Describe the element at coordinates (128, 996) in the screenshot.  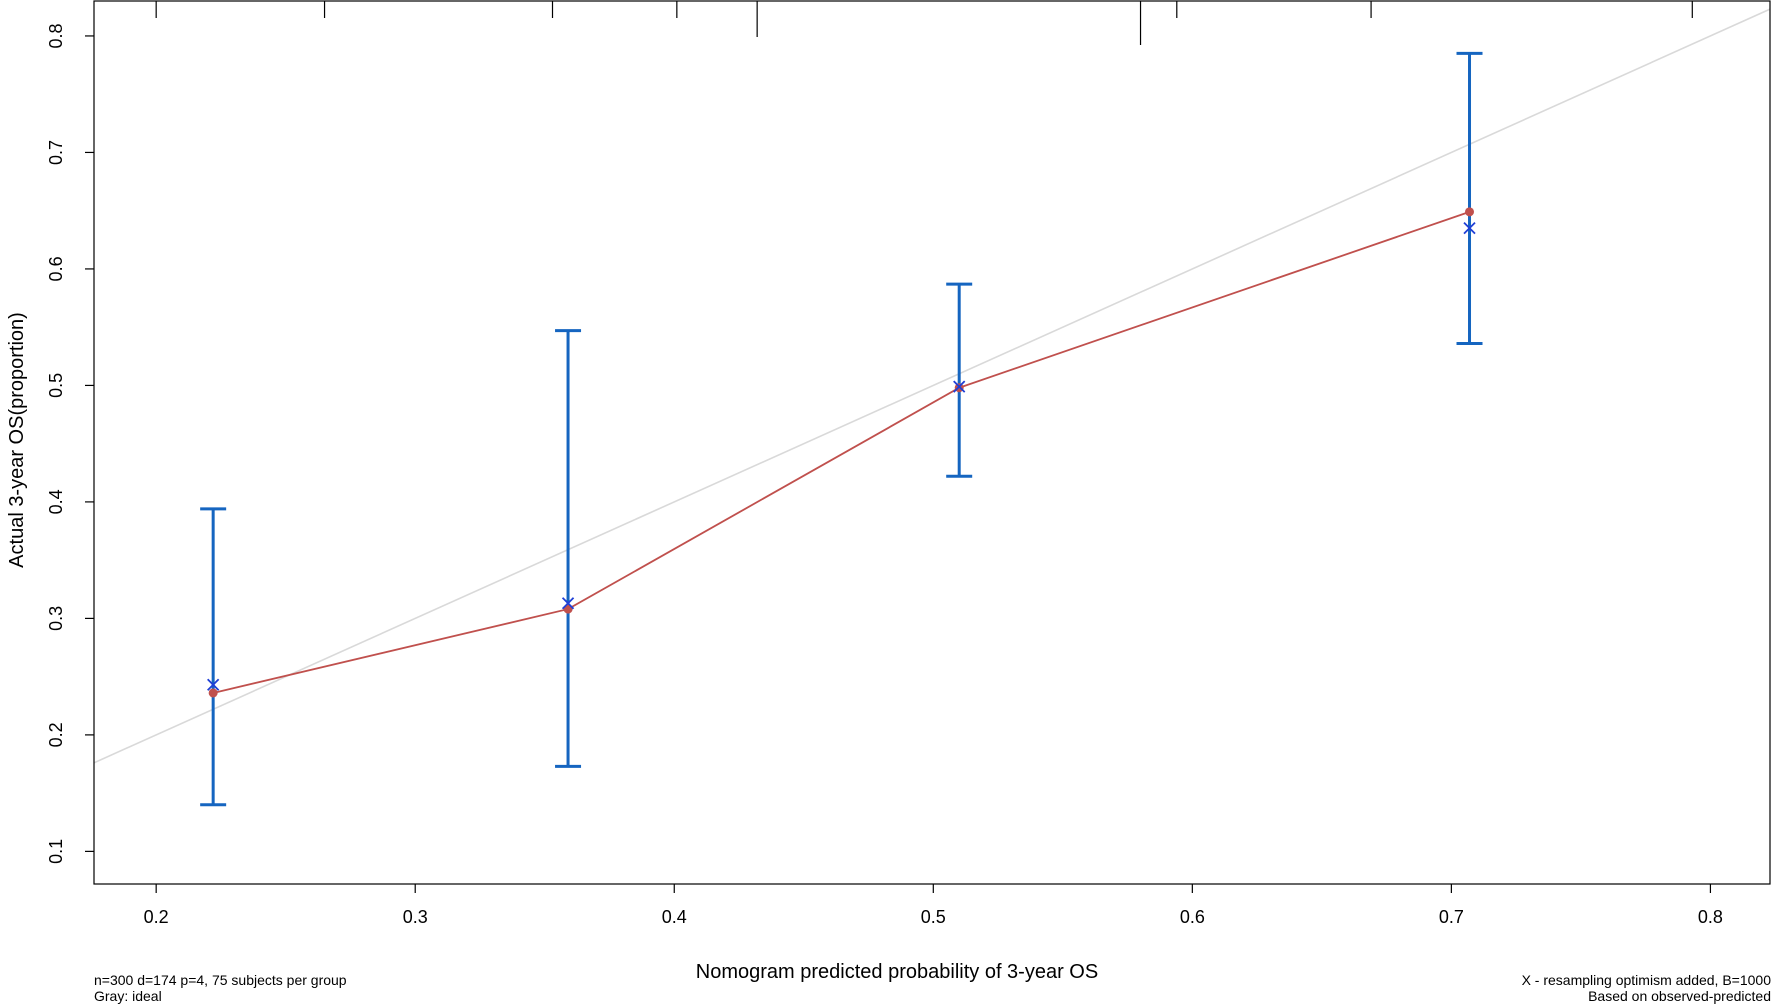
I see `ideal-line-legend: Gray: ideal` at that location.